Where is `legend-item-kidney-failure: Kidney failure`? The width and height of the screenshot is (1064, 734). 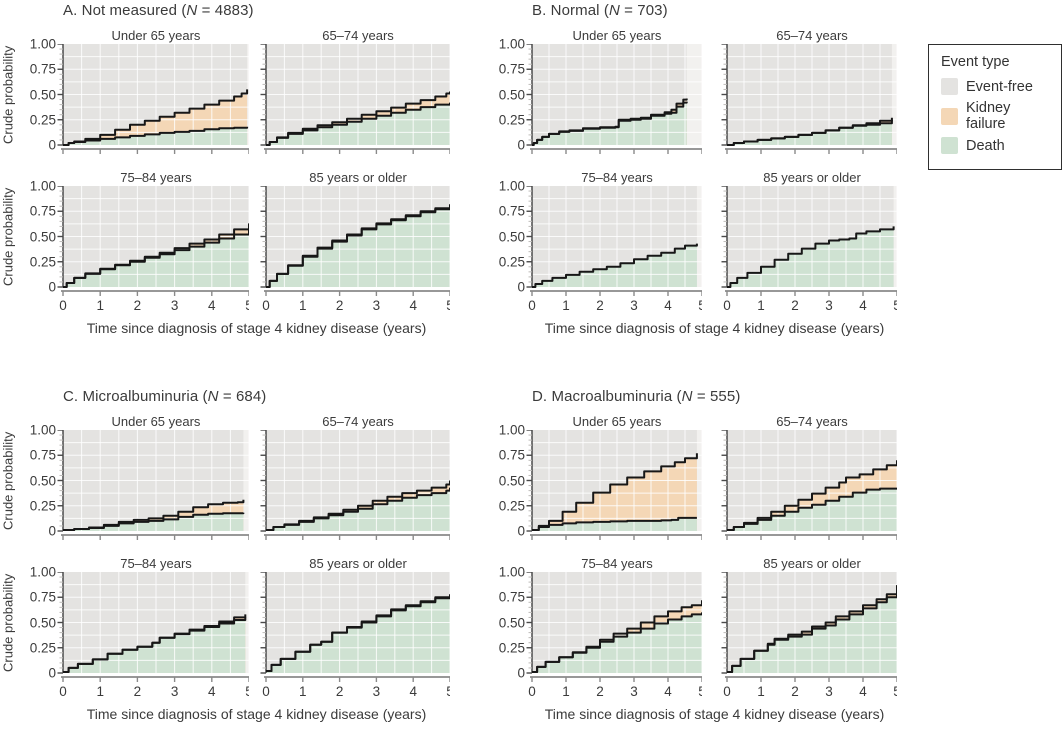
legend-item-kidney-failure: Kidney failure is located at coordinates (996, 116).